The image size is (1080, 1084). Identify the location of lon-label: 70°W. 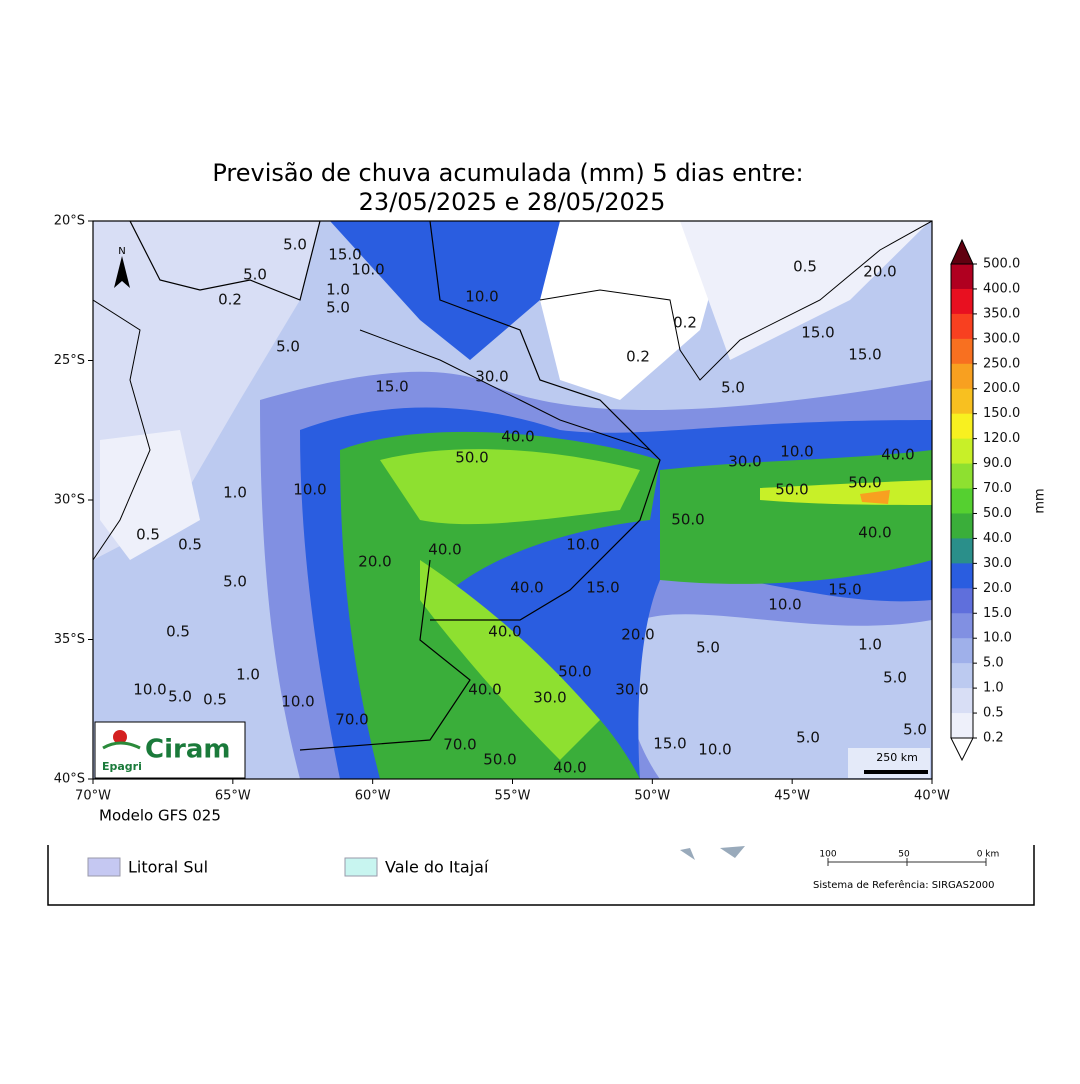
(93, 796).